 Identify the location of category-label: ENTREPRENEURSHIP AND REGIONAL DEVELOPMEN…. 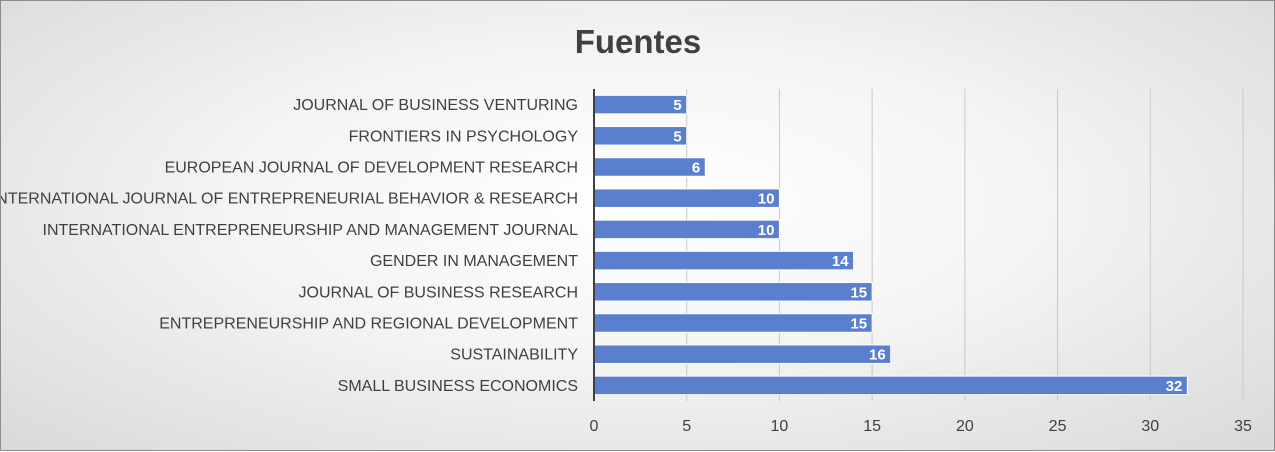
(368, 324).